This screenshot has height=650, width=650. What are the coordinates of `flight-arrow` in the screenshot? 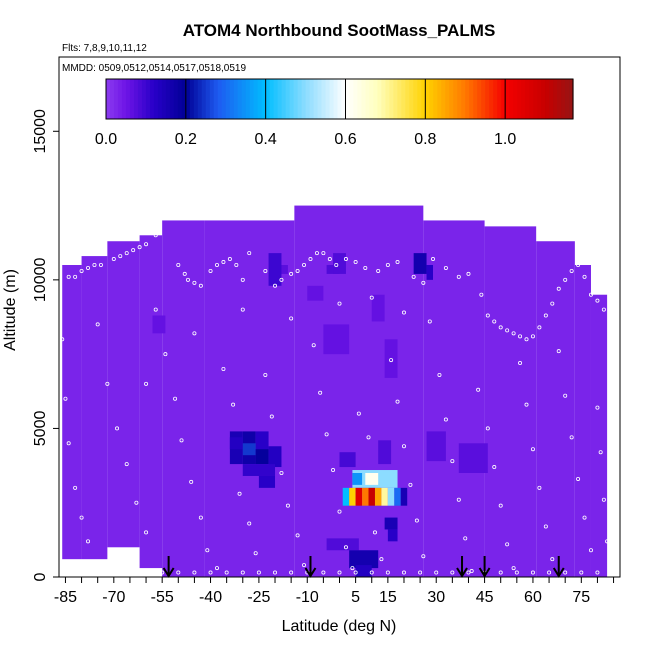 It's located at (484, 567).